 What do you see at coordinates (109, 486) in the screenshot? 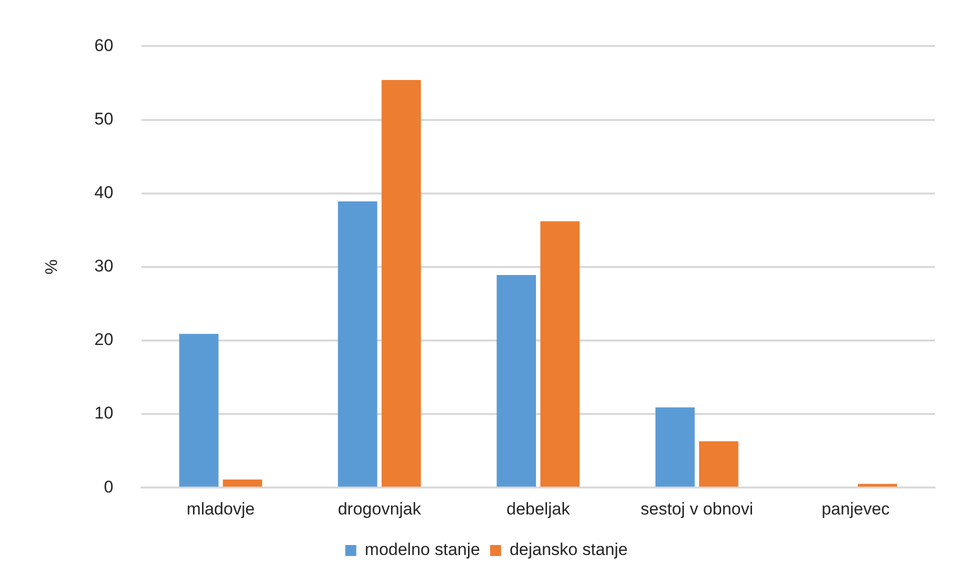
I see `y-tick-label: 0` at bounding box center [109, 486].